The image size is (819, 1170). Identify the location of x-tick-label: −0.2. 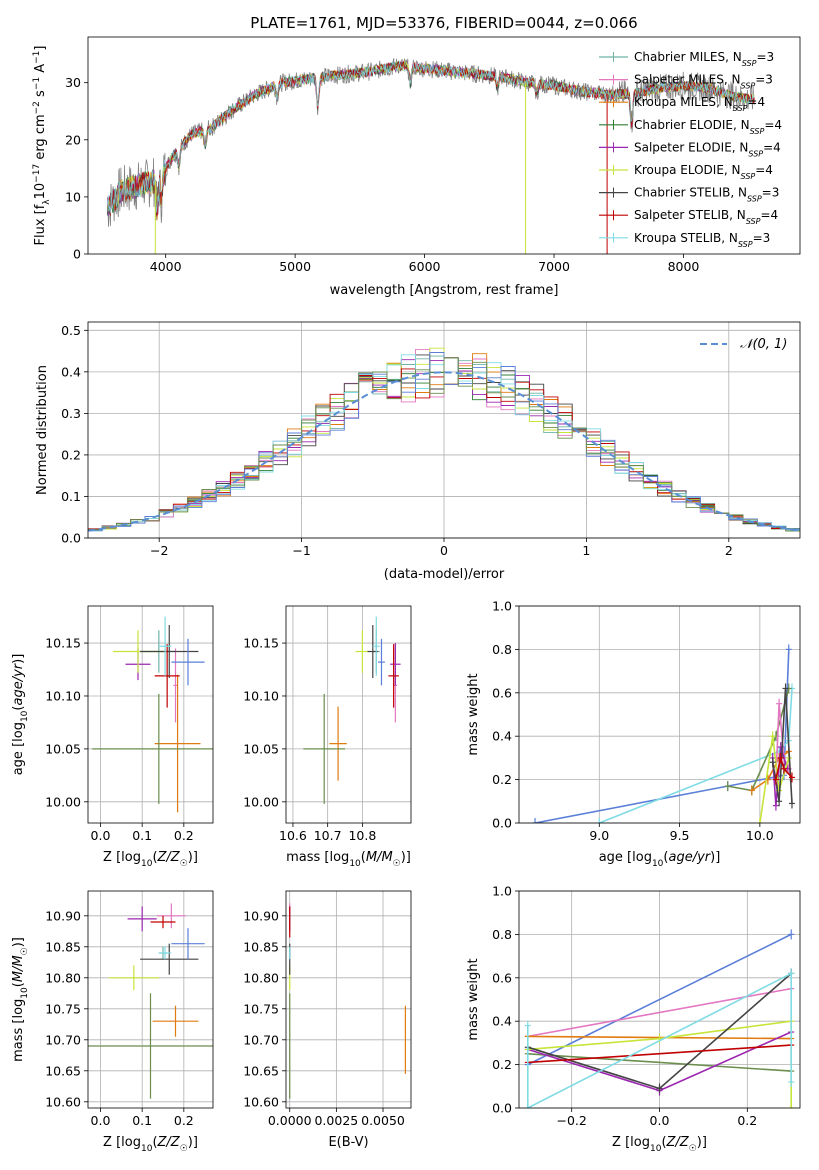
(572, 1120).